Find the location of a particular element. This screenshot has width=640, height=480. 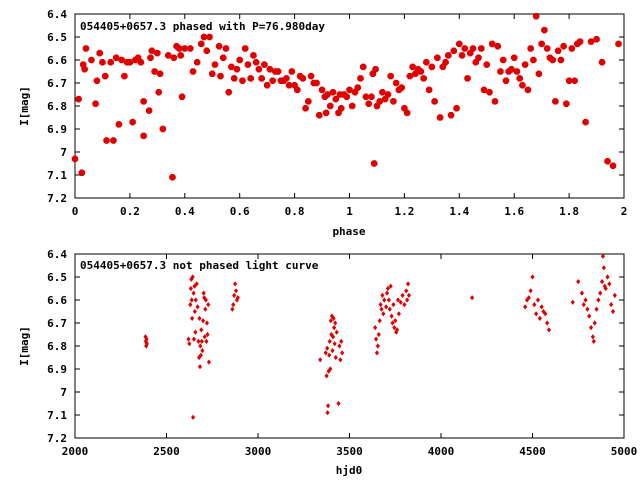

x-tick-label: 0.4 is located at coordinates (185, 211).